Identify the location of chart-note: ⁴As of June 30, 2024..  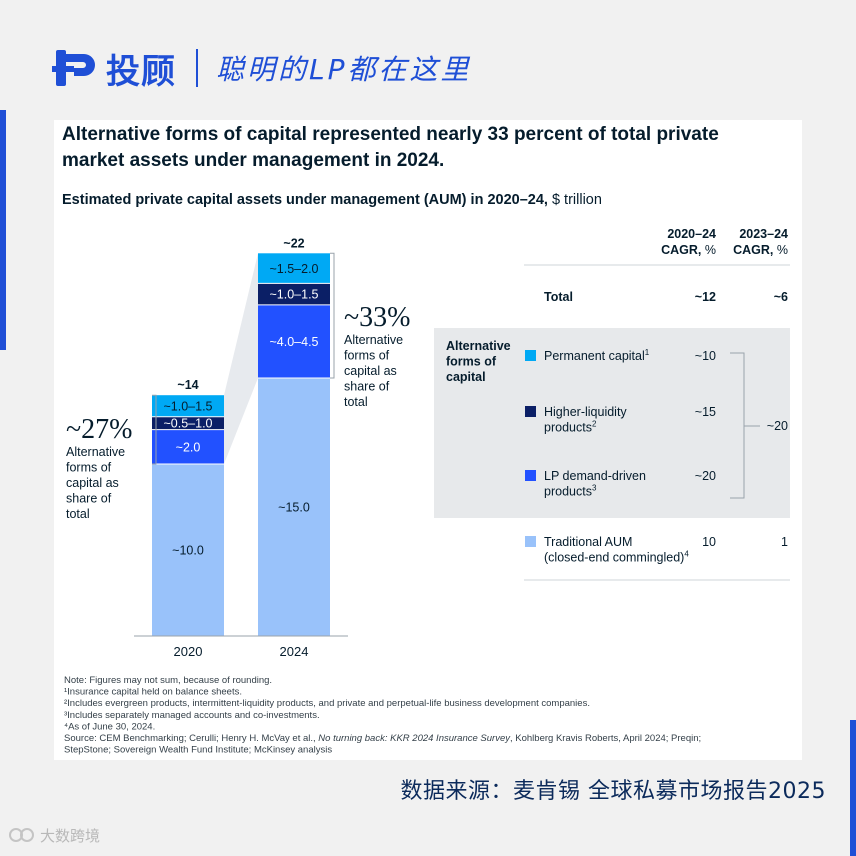
(109, 726).